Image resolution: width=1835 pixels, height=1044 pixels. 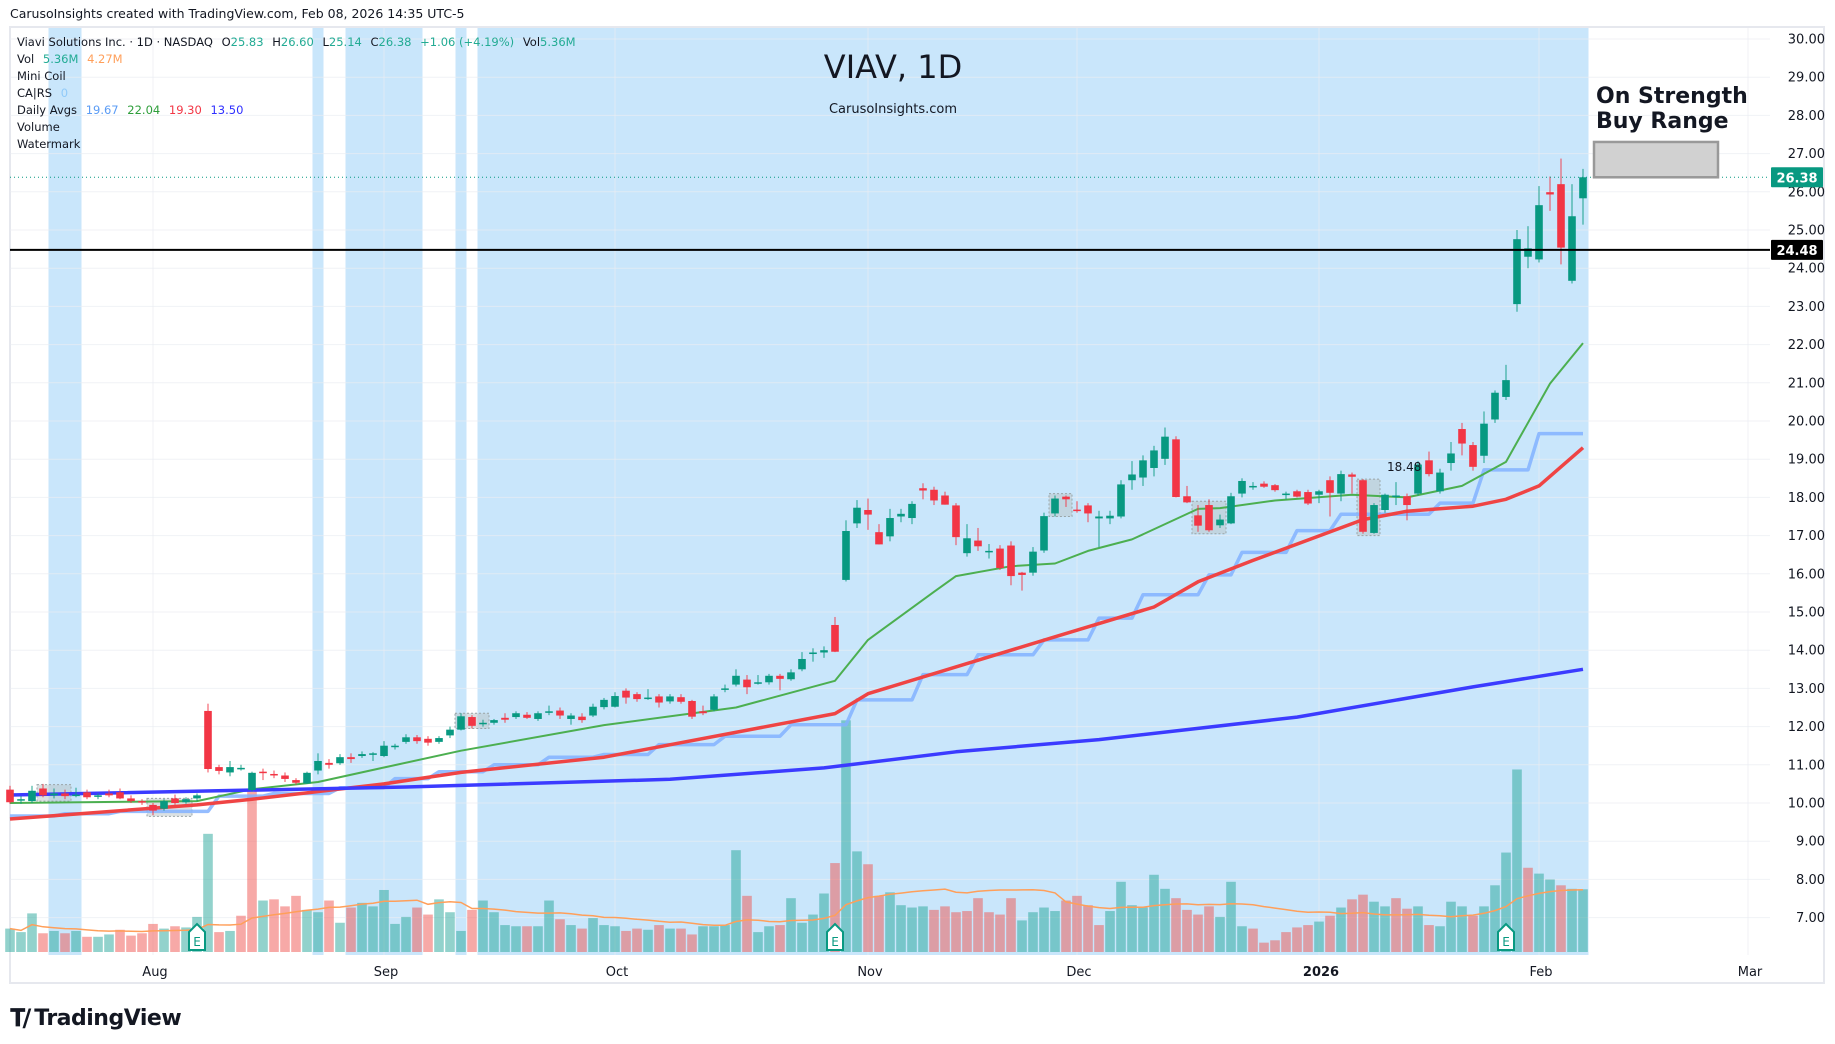 I want to click on price-tick-label: 8.00, so click(x=1810, y=880).